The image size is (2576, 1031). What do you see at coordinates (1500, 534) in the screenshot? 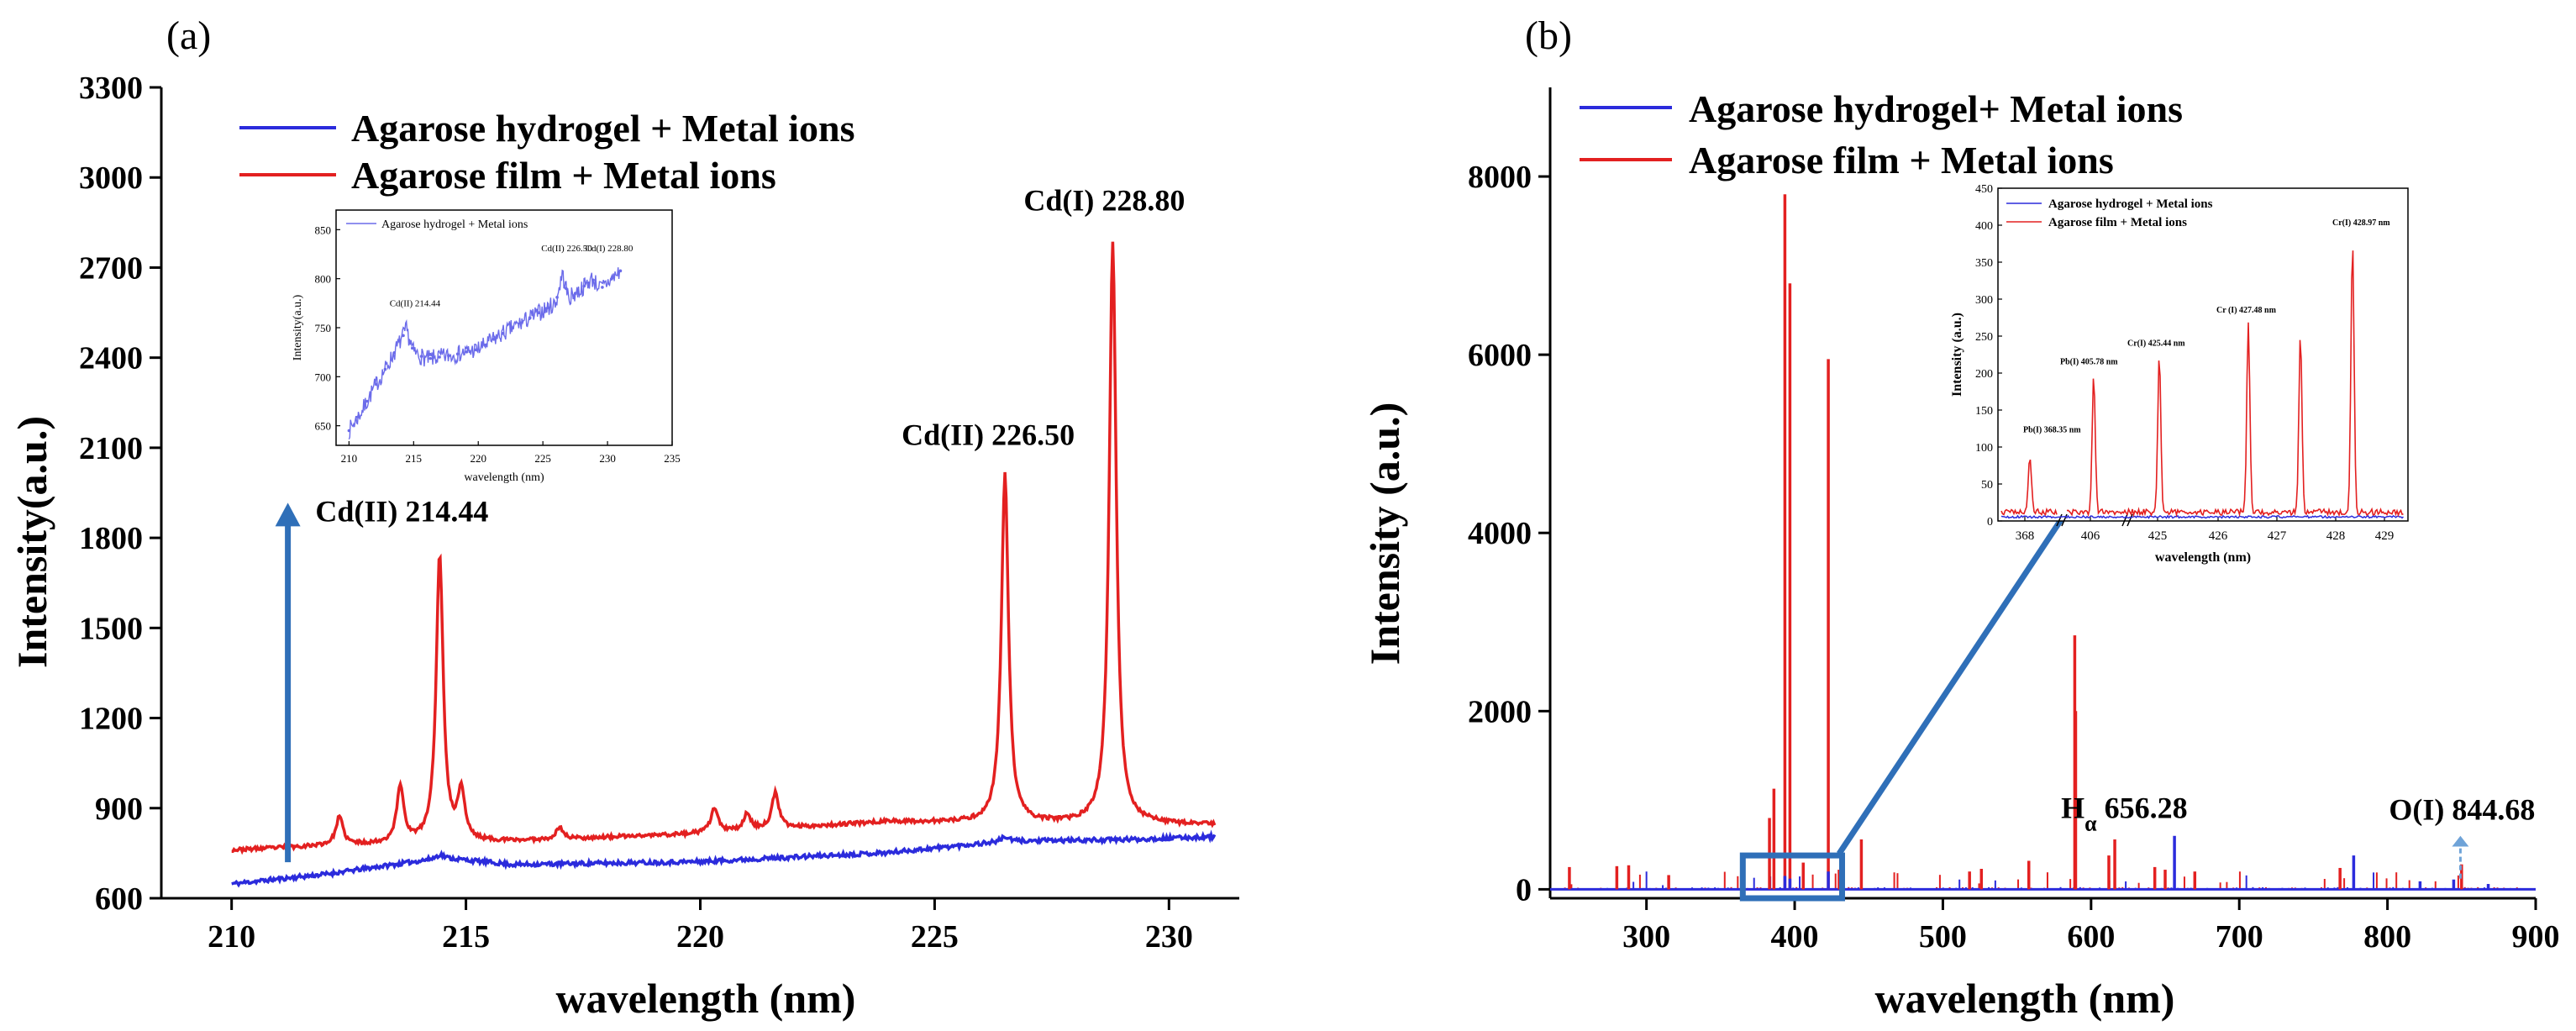
I see `panel-b-y-tick-label: 4000` at bounding box center [1500, 534].